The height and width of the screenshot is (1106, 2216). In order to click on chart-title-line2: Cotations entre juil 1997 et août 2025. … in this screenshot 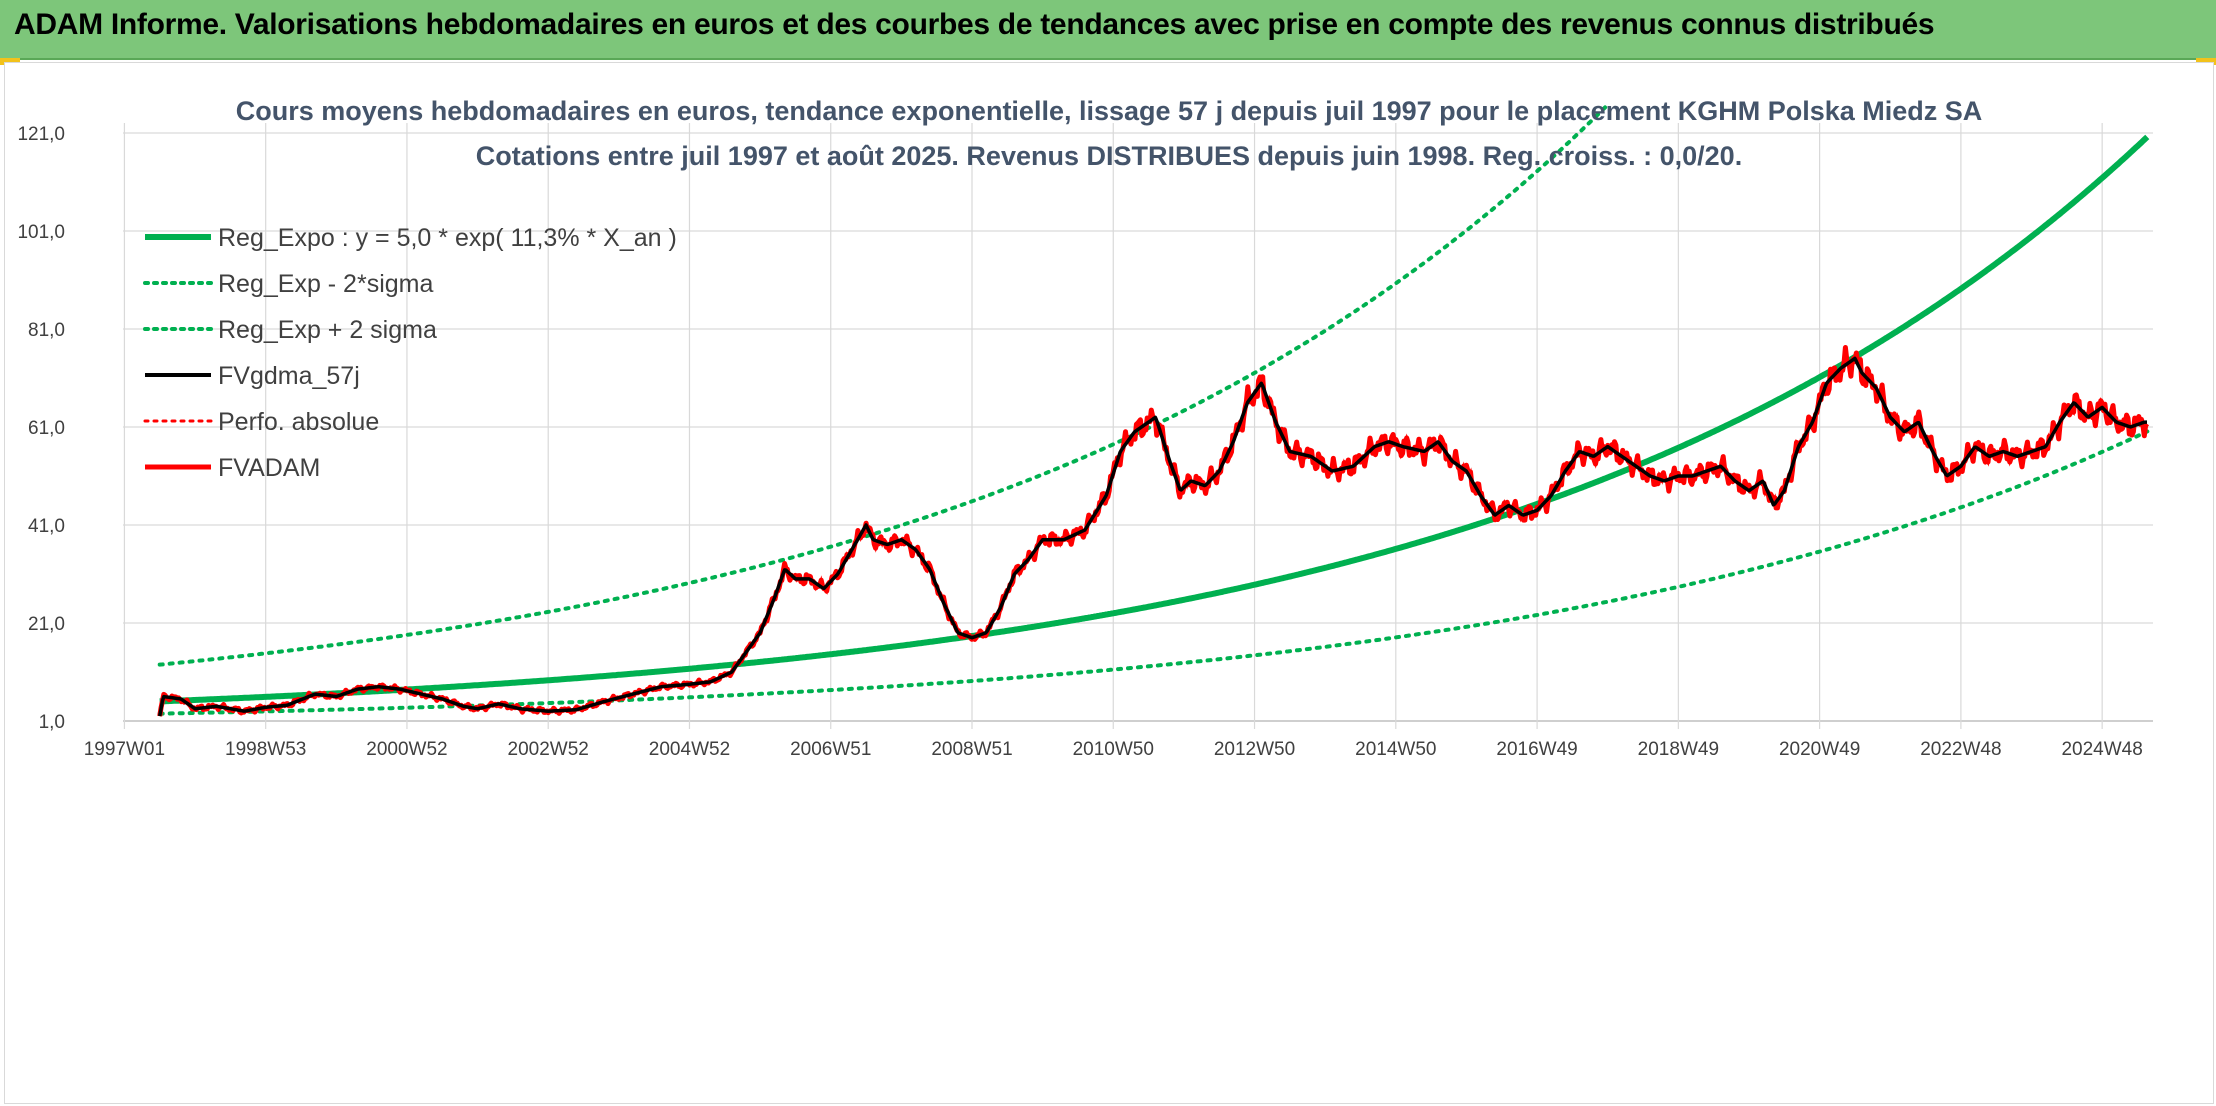, I will do `click(1109, 156)`.